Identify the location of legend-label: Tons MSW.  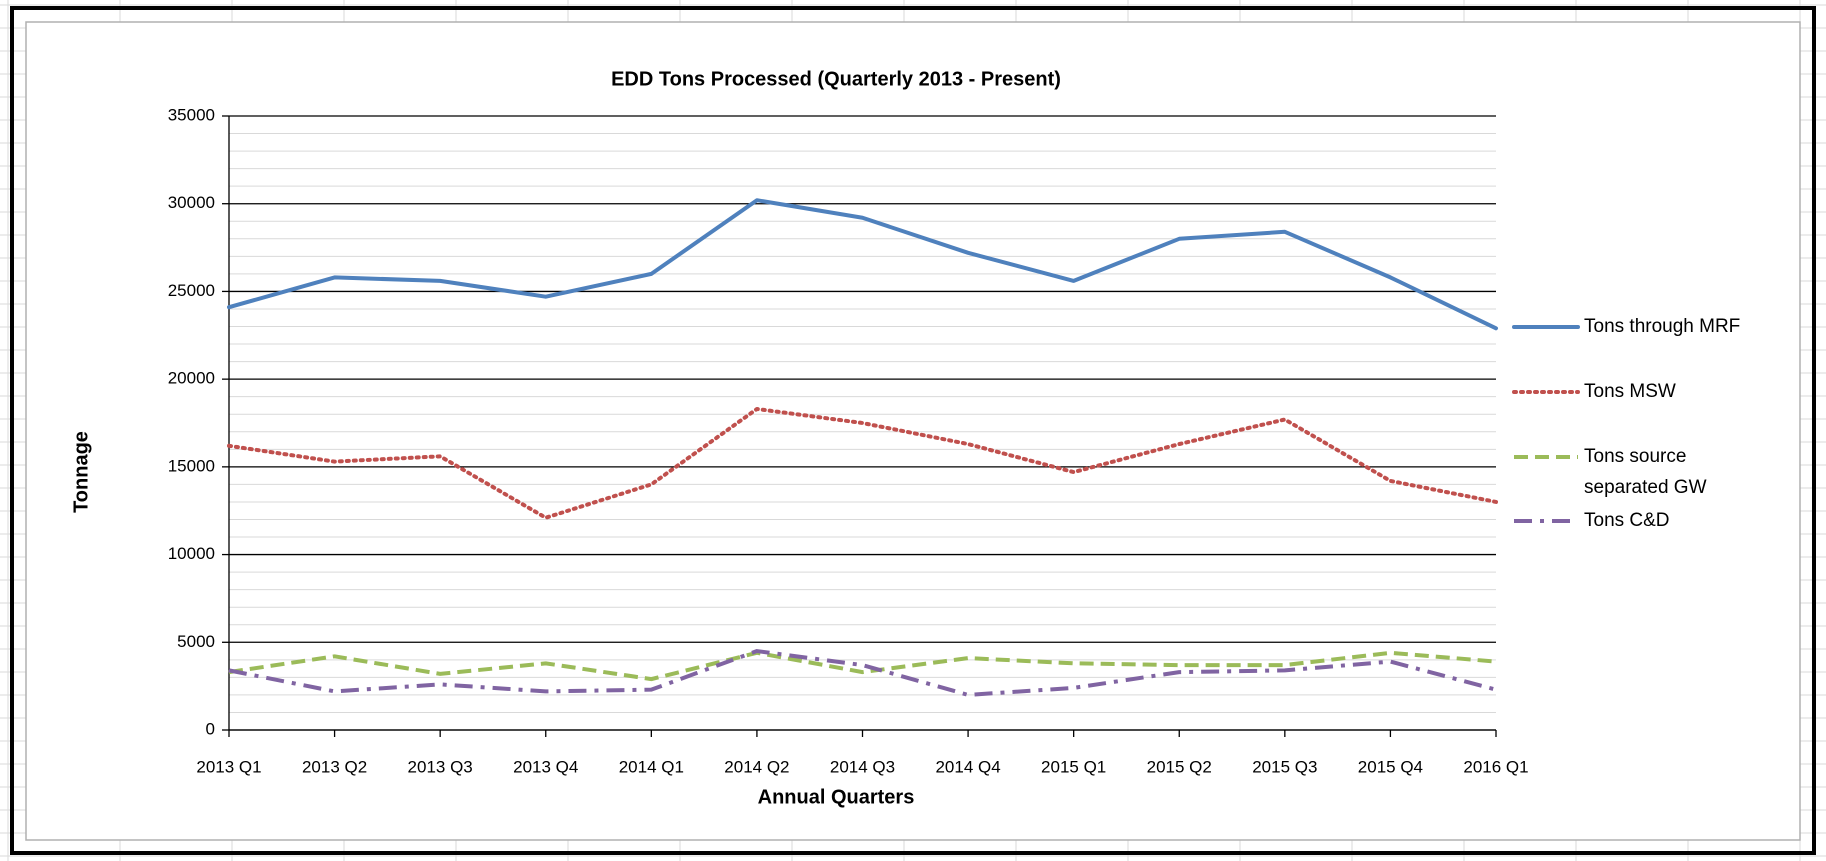
(1630, 391).